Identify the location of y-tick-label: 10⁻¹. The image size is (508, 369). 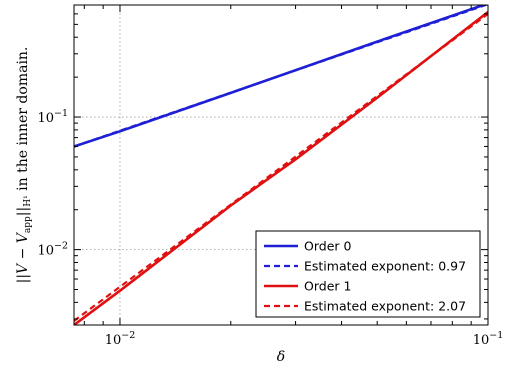
(52, 117).